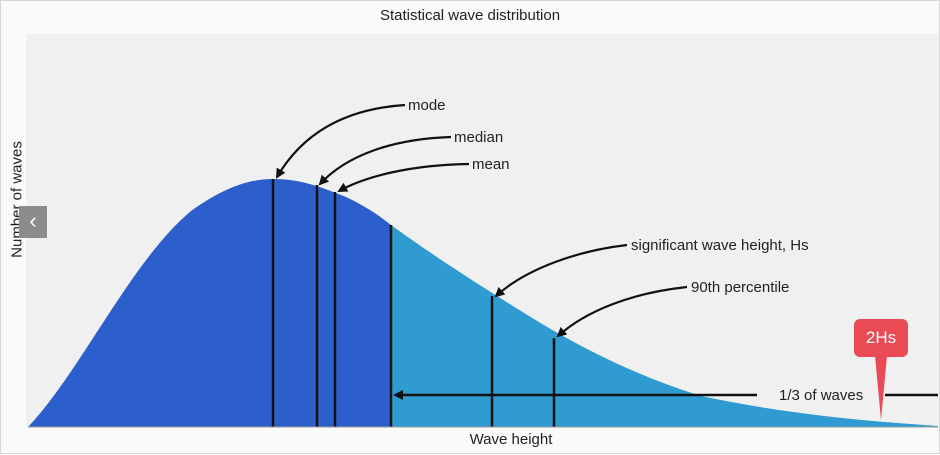 The width and height of the screenshot is (940, 455). What do you see at coordinates (478, 137) in the screenshot?
I see `median-label: median` at bounding box center [478, 137].